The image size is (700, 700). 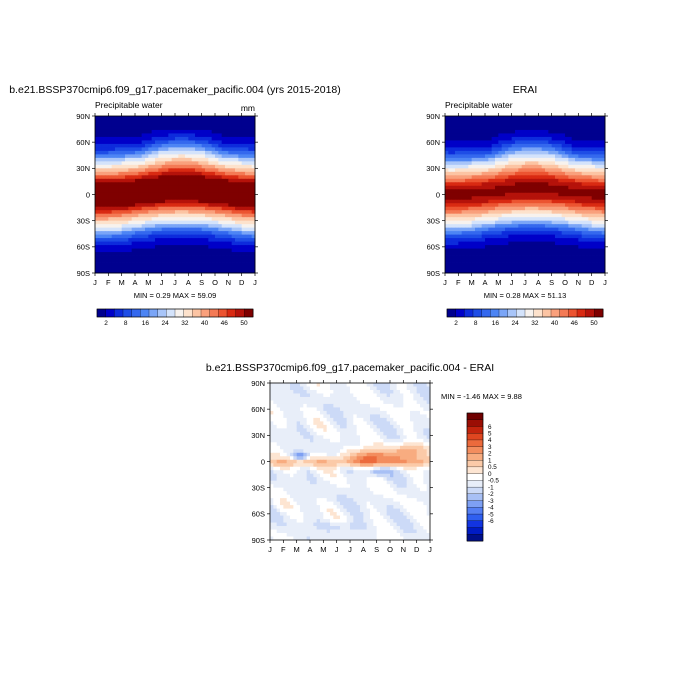 What do you see at coordinates (516, 323) in the screenshot?
I see `colorbar-label: 24` at bounding box center [516, 323].